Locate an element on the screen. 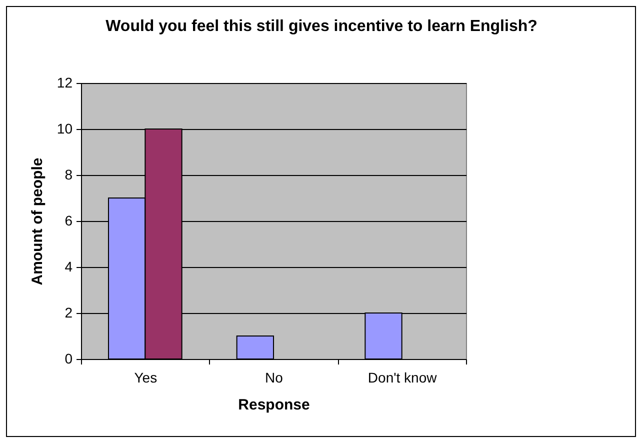  y-tick-label: 2 is located at coordinates (68, 312).